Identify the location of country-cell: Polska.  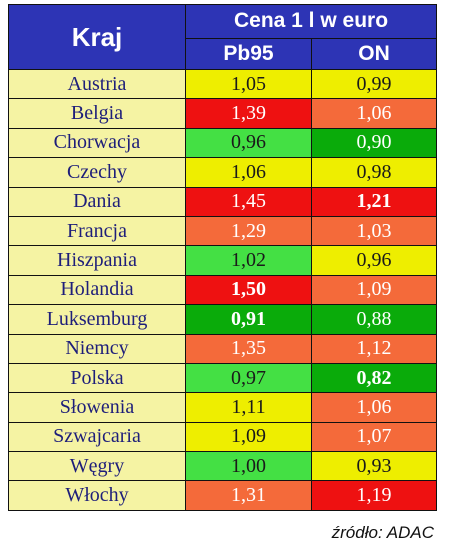
(97, 378).